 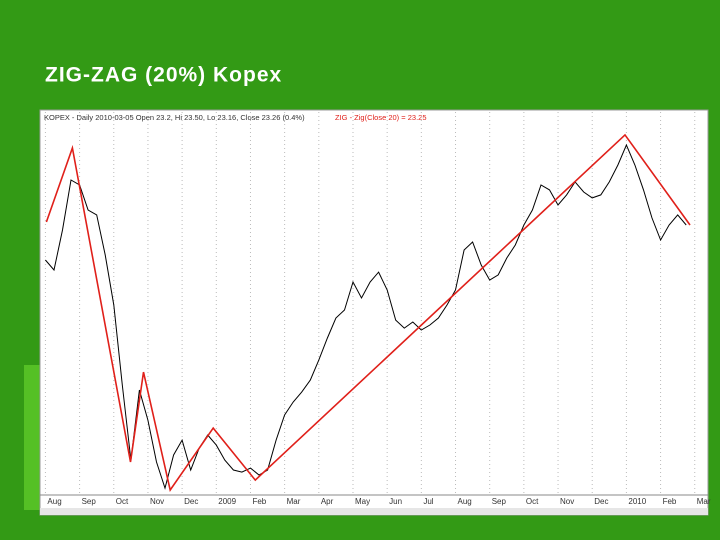 What do you see at coordinates (395, 501) in the screenshot?
I see `x-tick-label: Jun` at bounding box center [395, 501].